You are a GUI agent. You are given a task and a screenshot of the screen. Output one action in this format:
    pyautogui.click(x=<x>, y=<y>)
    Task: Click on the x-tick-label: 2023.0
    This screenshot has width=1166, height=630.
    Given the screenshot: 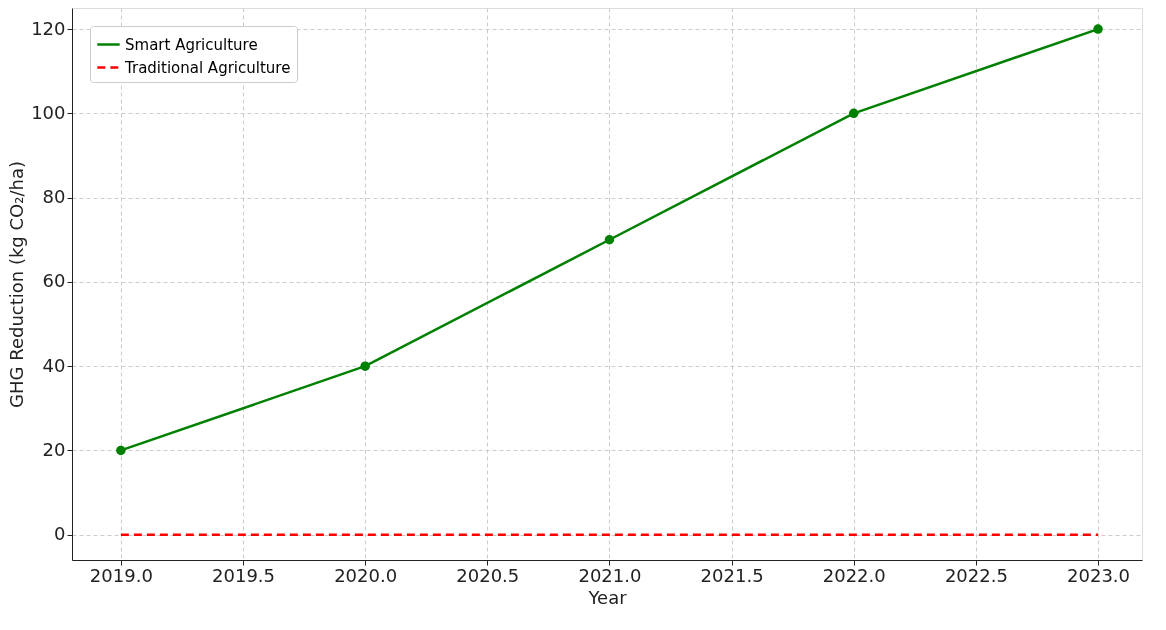 What is the action you would take?
    pyautogui.click(x=1099, y=575)
    